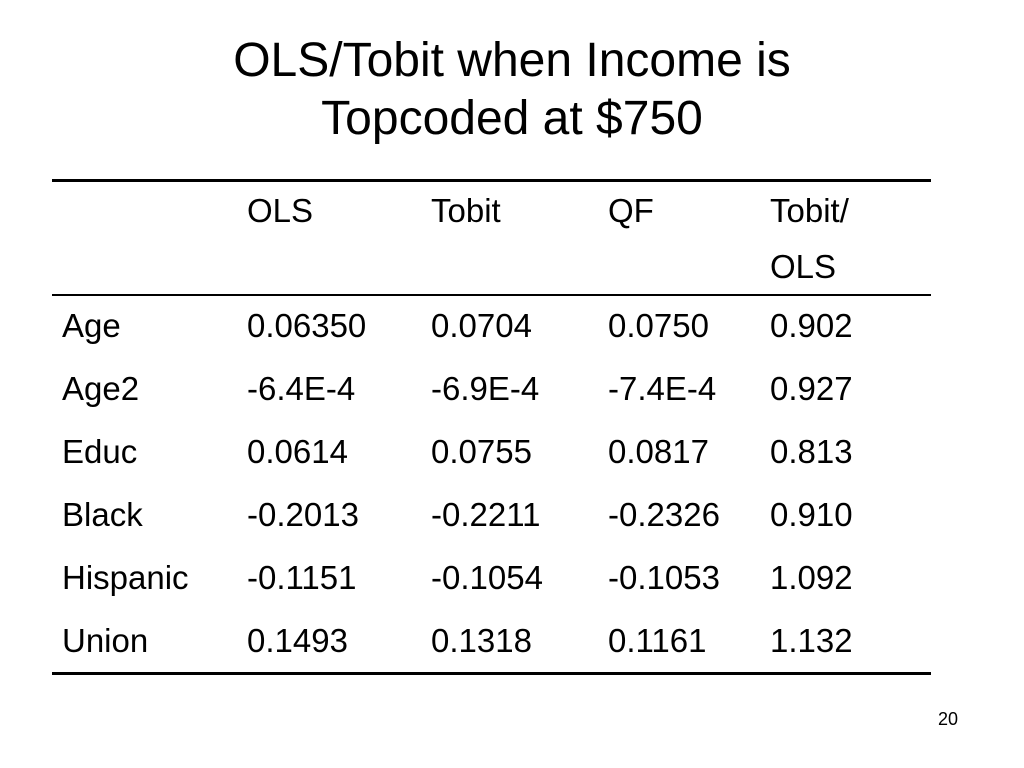 Image resolution: width=1024 pixels, height=768 pixels. I want to click on cell-black-tobit: -0.2211, so click(486, 514).